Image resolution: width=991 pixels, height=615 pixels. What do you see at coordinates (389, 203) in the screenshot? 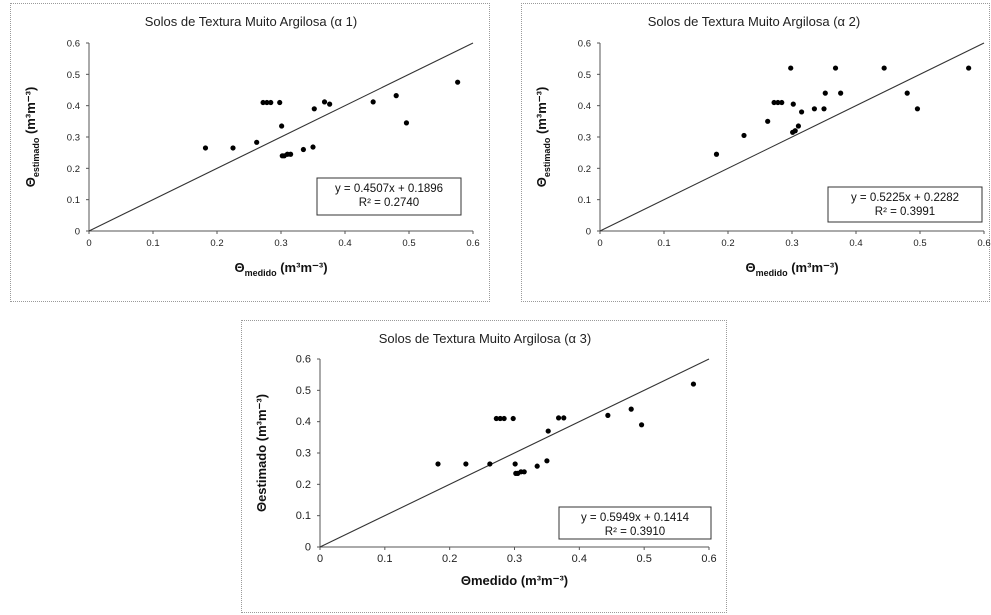
I see `r-squared-label: R² = 0.2740` at bounding box center [389, 203].